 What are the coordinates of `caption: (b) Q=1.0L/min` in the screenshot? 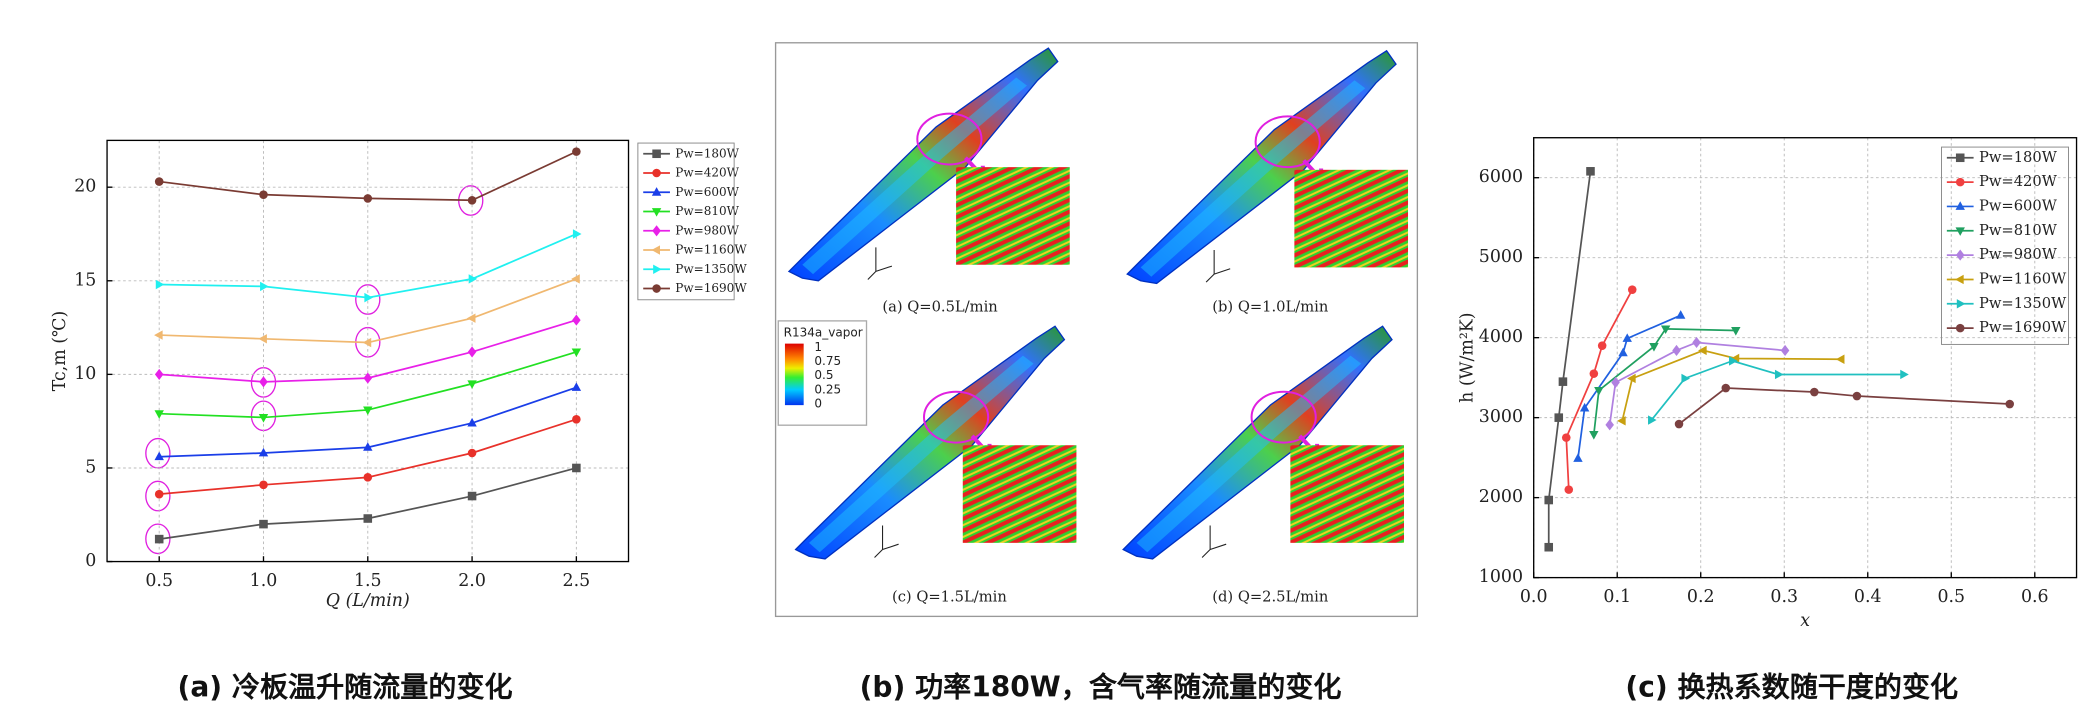 It's located at (1270, 307).